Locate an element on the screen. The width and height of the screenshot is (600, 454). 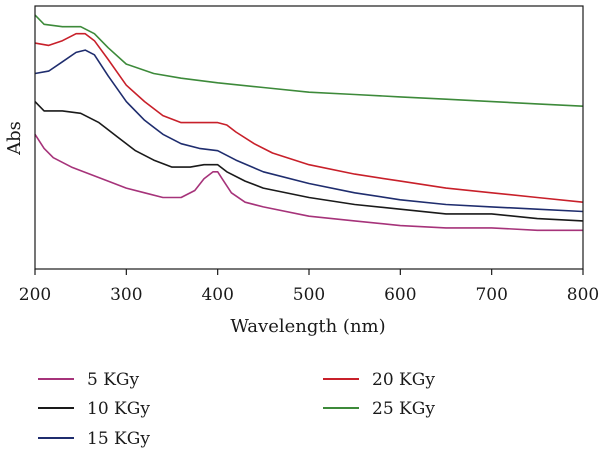
legend-label-3: 20 KGy is located at coordinates (403, 380).